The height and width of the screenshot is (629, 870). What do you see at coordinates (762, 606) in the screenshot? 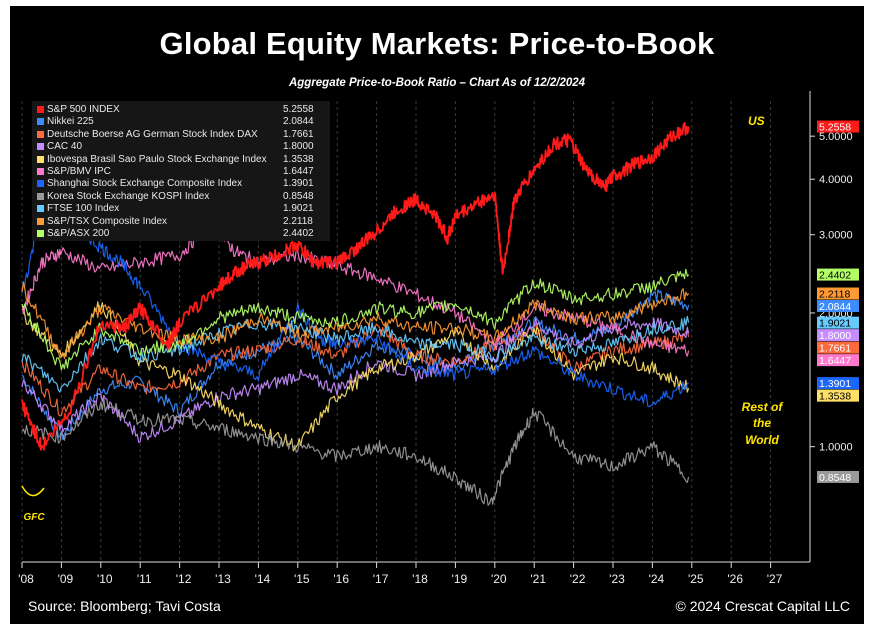
I see `copyright-note: © 2024 Crescat Capital LLC` at bounding box center [762, 606].